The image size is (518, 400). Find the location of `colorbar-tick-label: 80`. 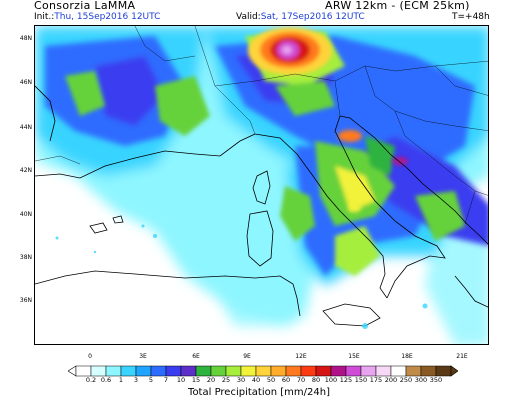

colorbar-tick-label: 80 is located at coordinates (316, 380).